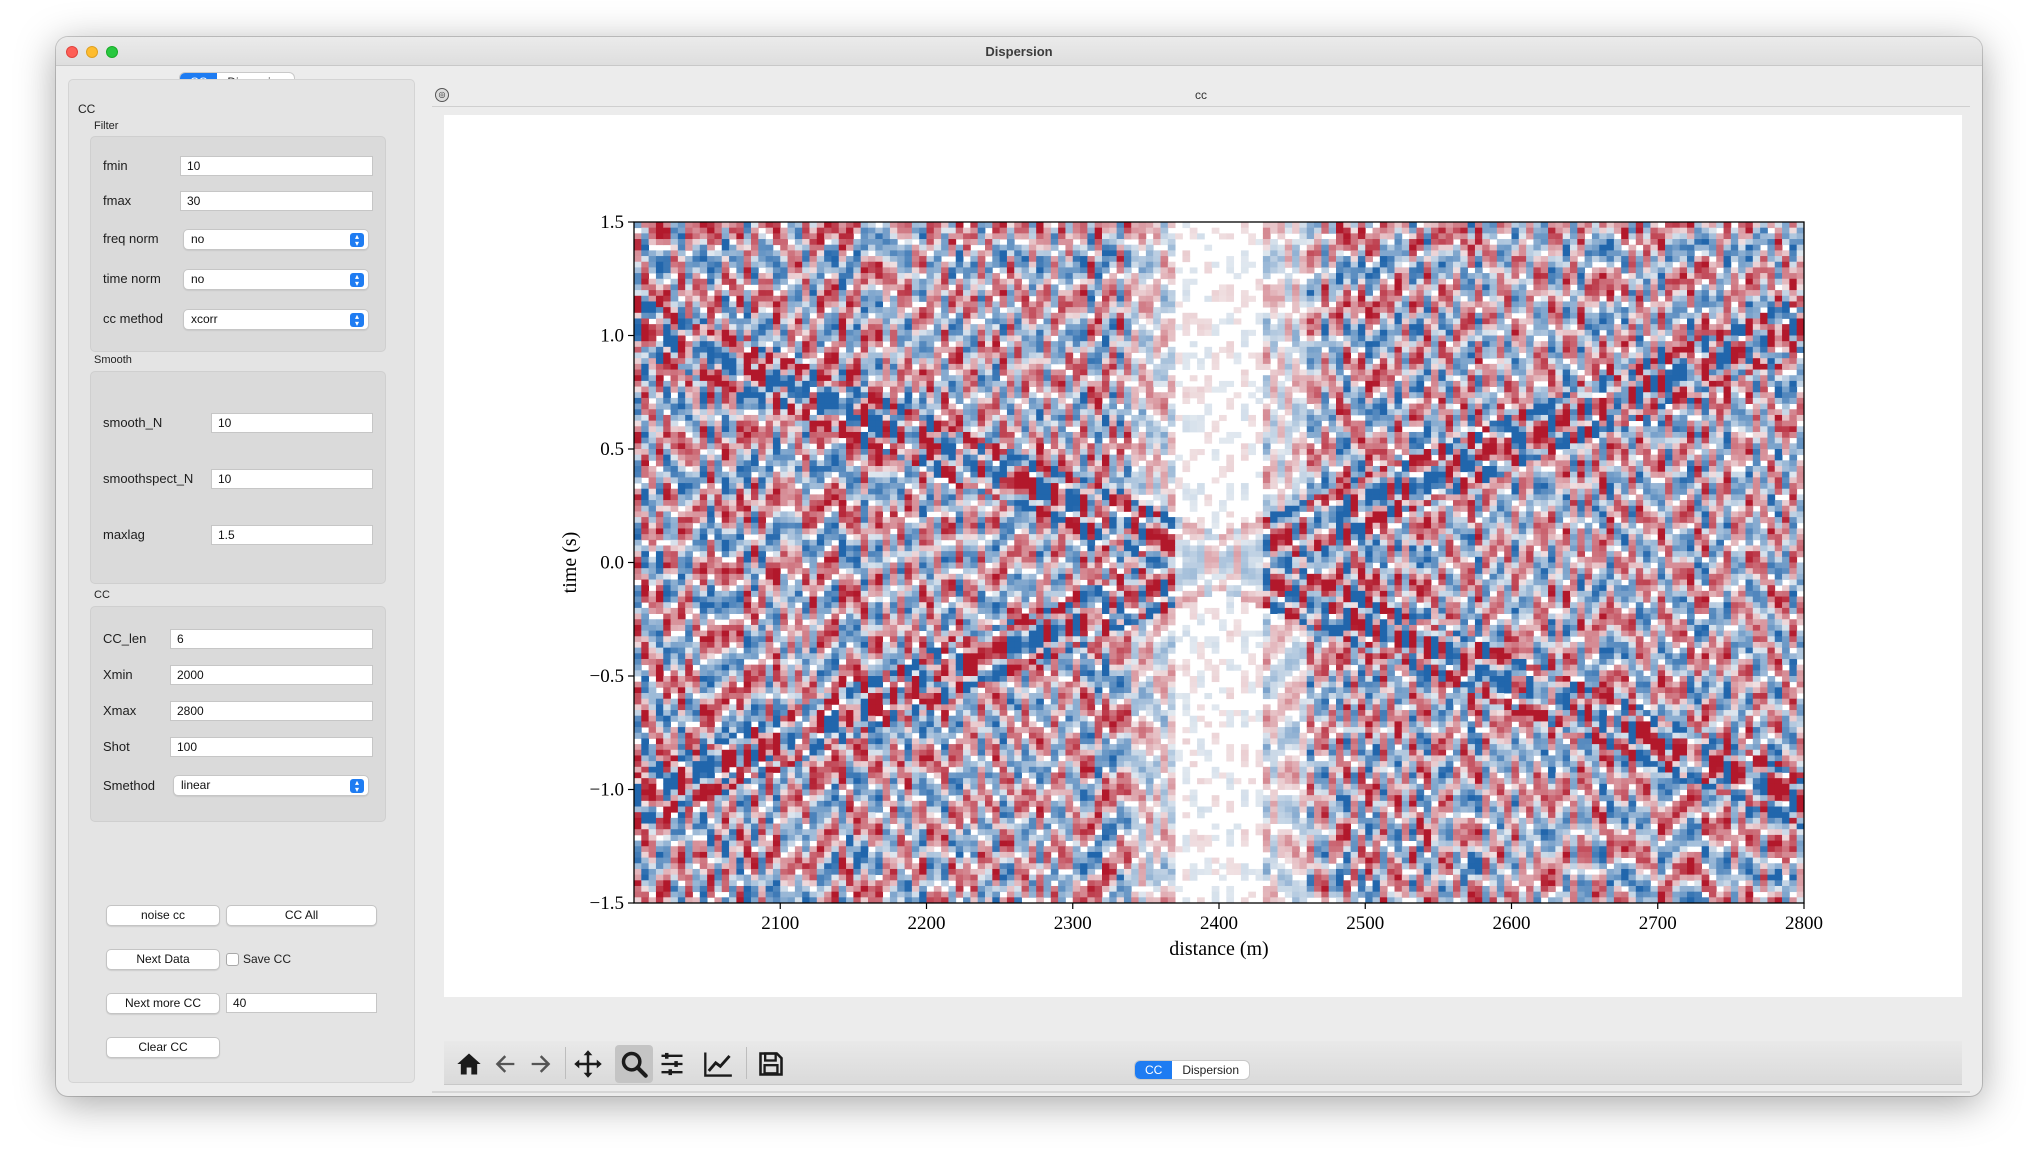 This screenshot has width=2032, height=1167. I want to click on next-more-cc-button: Next more CC, so click(163, 1003).